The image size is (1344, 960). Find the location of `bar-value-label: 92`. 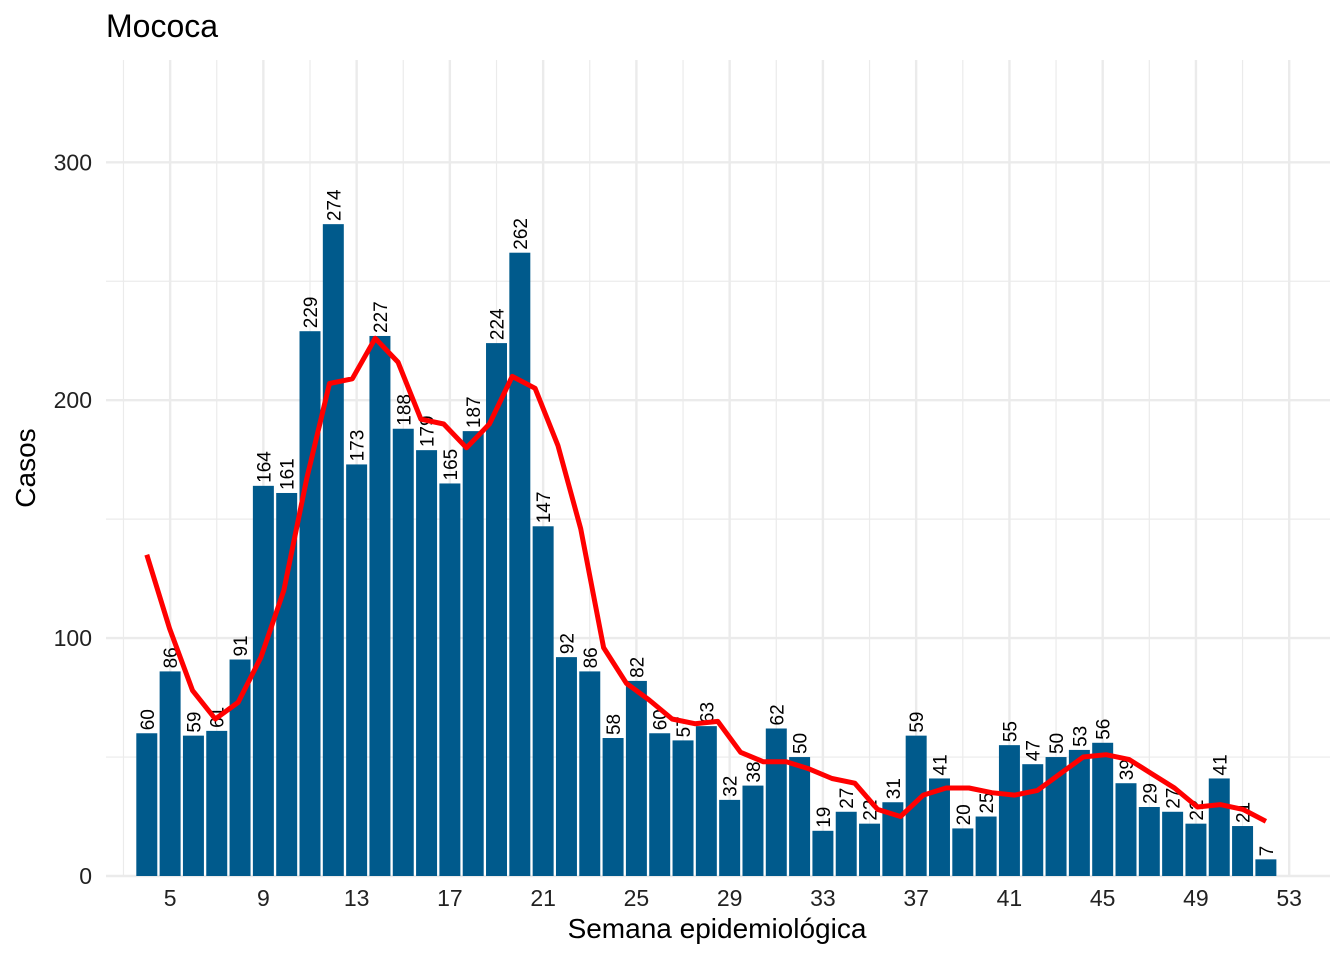

bar-value-label: 92 is located at coordinates (567, 643).